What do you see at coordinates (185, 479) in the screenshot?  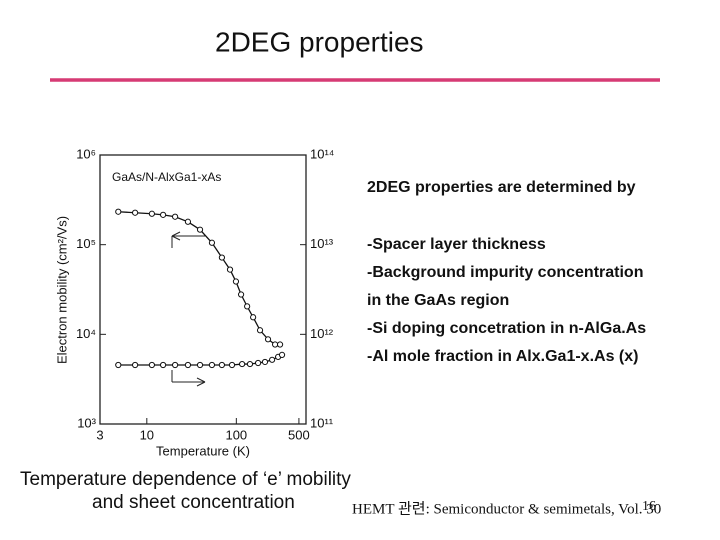 I see `caption-line: Temperature dependence of ‘e’ mobility` at bounding box center [185, 479].